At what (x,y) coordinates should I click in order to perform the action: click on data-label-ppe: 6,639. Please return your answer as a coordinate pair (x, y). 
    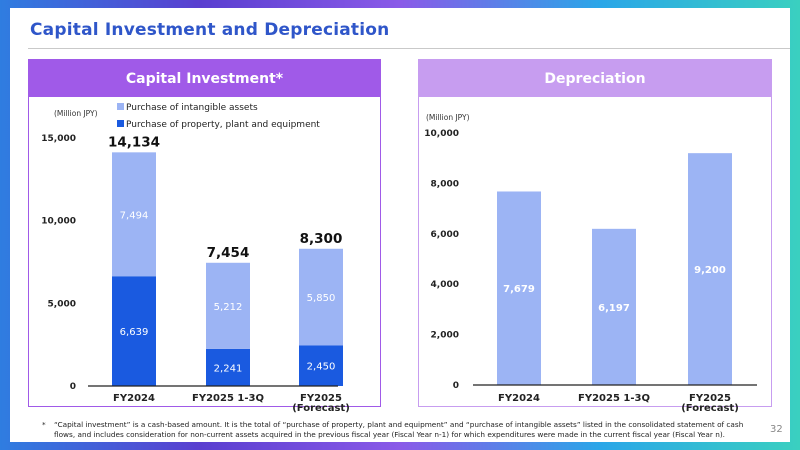
    Looking at the image, I should click on (134, 332).